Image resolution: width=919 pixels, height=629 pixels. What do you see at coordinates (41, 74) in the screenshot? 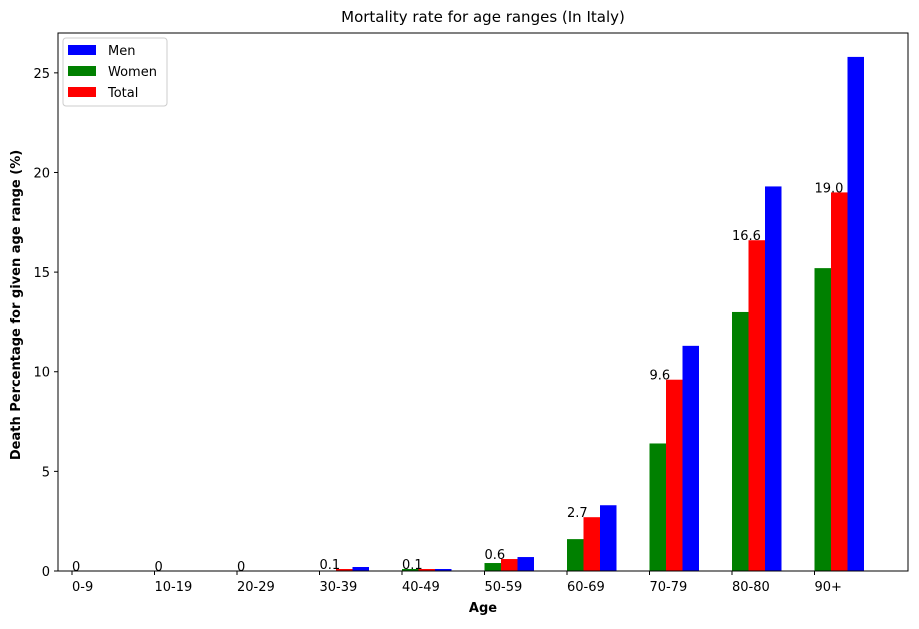
I see `y-tick-label: 25` at bounding box center [41, 74].